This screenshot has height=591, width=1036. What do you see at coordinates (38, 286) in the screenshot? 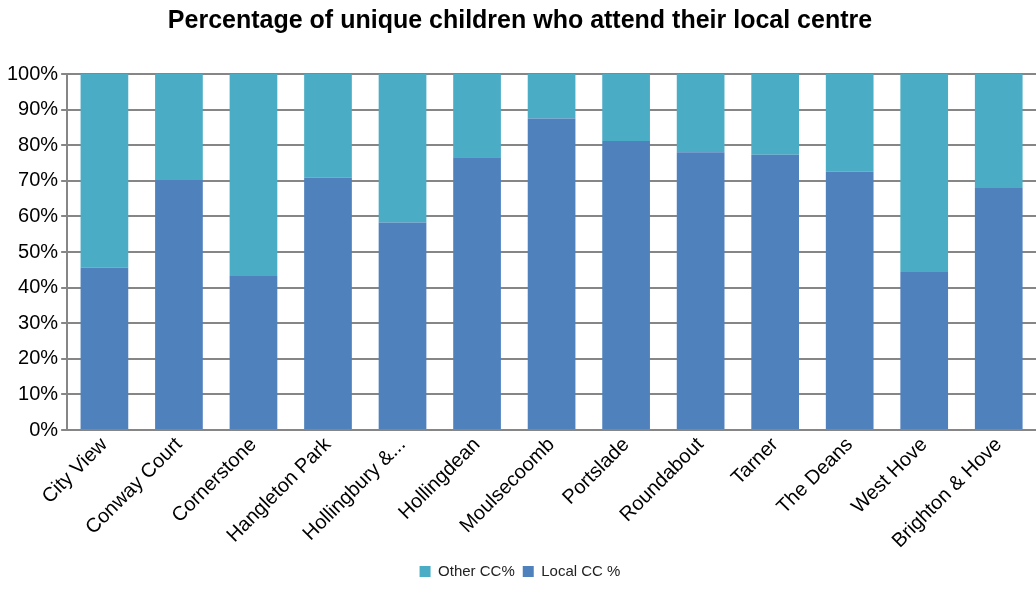
I see `y-tick-label: 40%` at bounding box center [38, 286].